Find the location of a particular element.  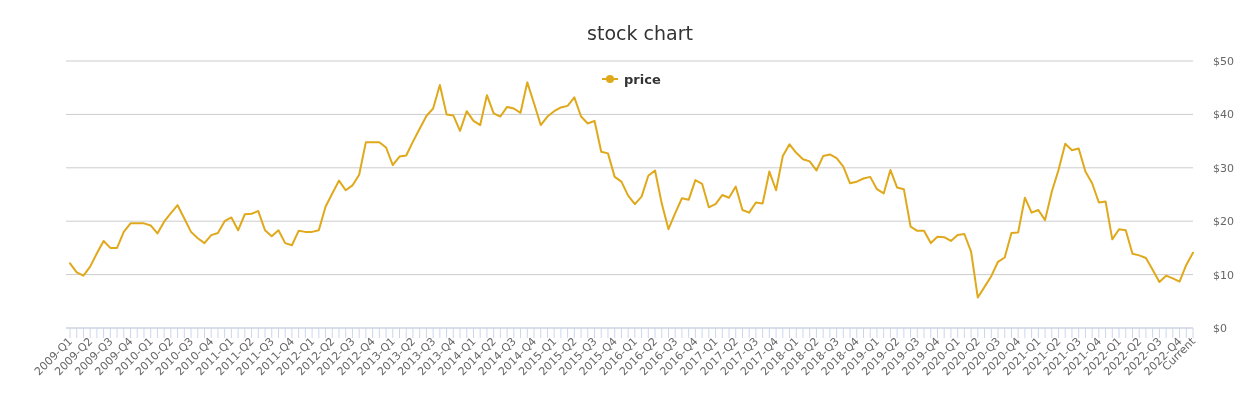

y-tick-label: $50 is located at coordinates (1223, 61).